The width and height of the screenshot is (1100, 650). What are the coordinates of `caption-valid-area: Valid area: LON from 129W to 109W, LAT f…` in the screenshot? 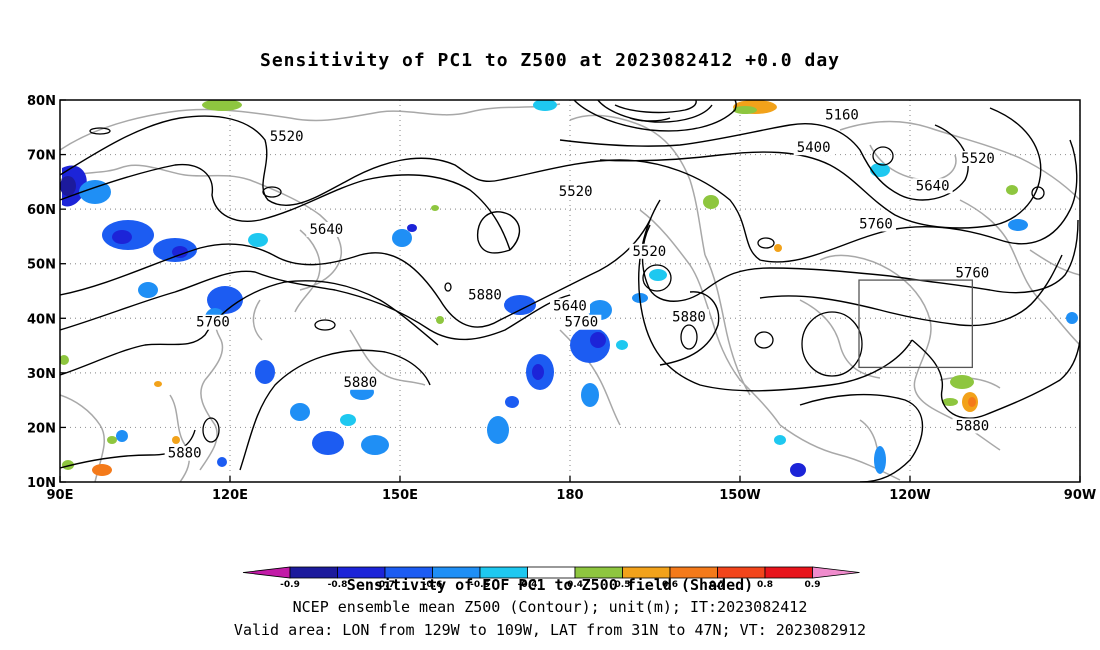 It's located at (550, 630).